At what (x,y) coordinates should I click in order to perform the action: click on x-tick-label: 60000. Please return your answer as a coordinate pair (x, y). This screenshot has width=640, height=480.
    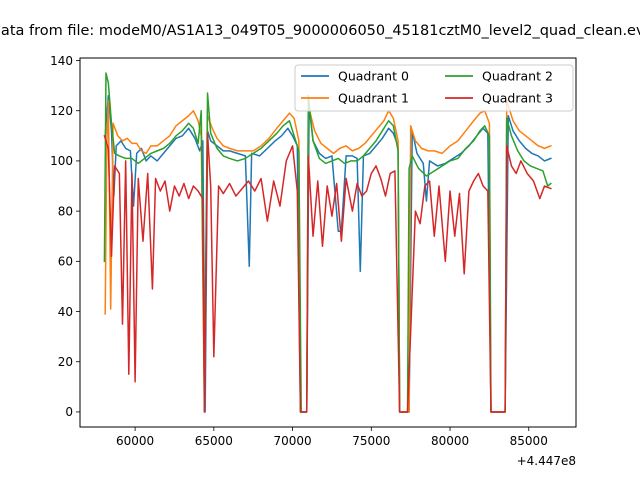
    Looking at the image, I should click on (135, 441).